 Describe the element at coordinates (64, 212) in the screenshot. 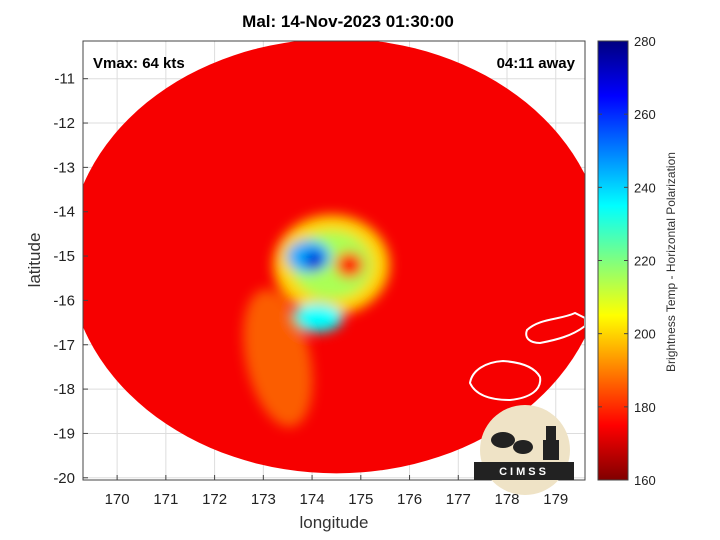

I see `y-tick-label: -14` at that location.